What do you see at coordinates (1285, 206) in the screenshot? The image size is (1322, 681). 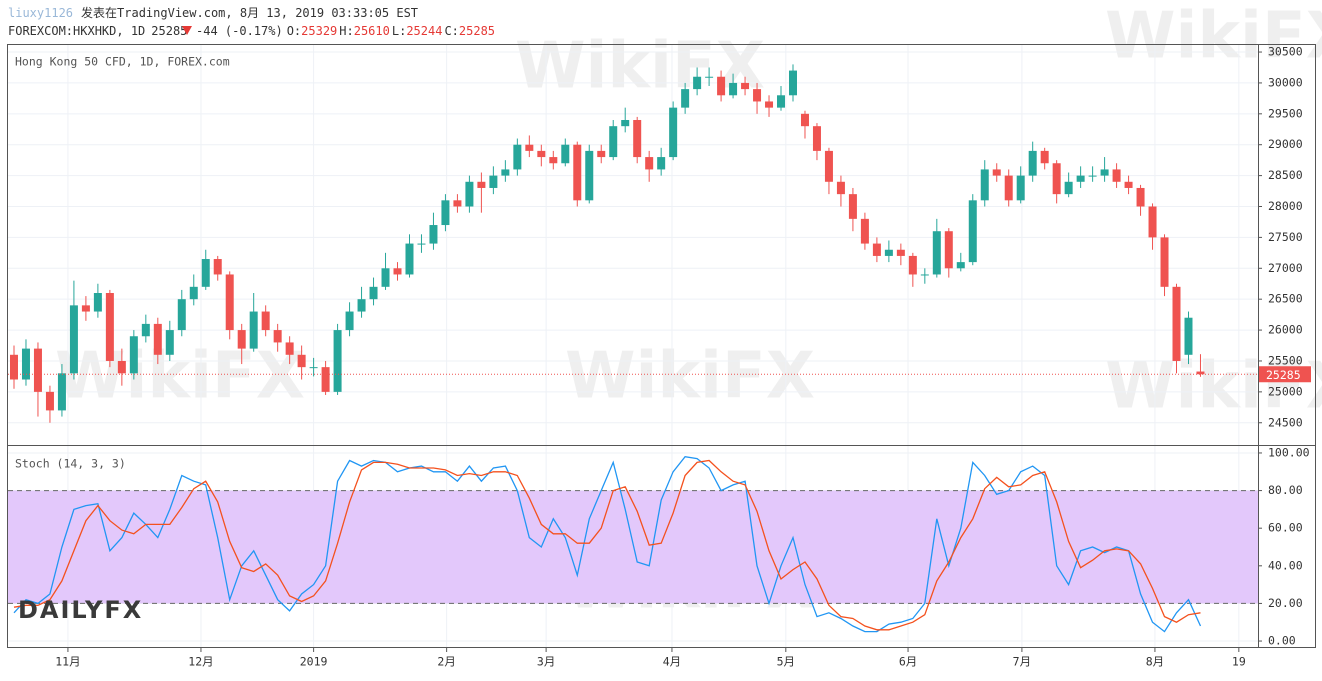 I see `y-tick-label: 28000` at bounding box center [1285, 206].